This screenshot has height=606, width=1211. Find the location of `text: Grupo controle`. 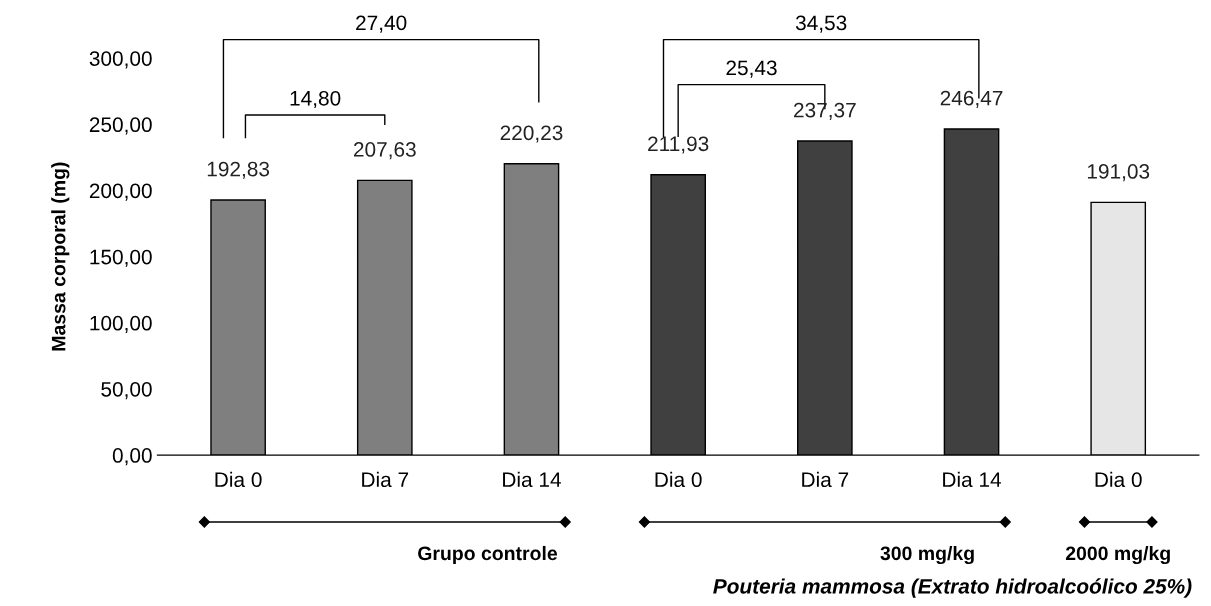

text: Grupo controle is located at coordinates (488, 555).